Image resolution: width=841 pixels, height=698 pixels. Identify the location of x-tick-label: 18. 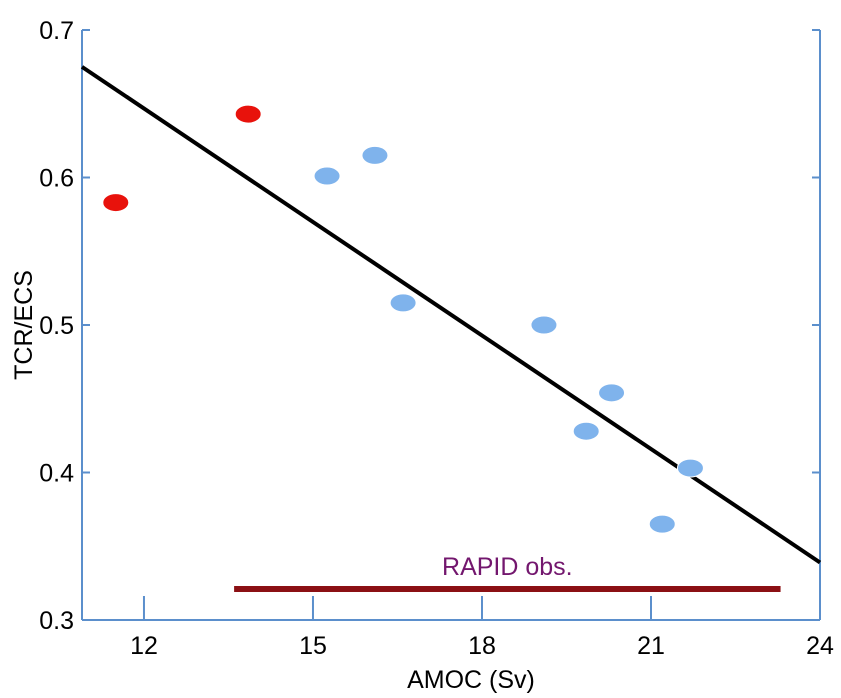
(482, 646).